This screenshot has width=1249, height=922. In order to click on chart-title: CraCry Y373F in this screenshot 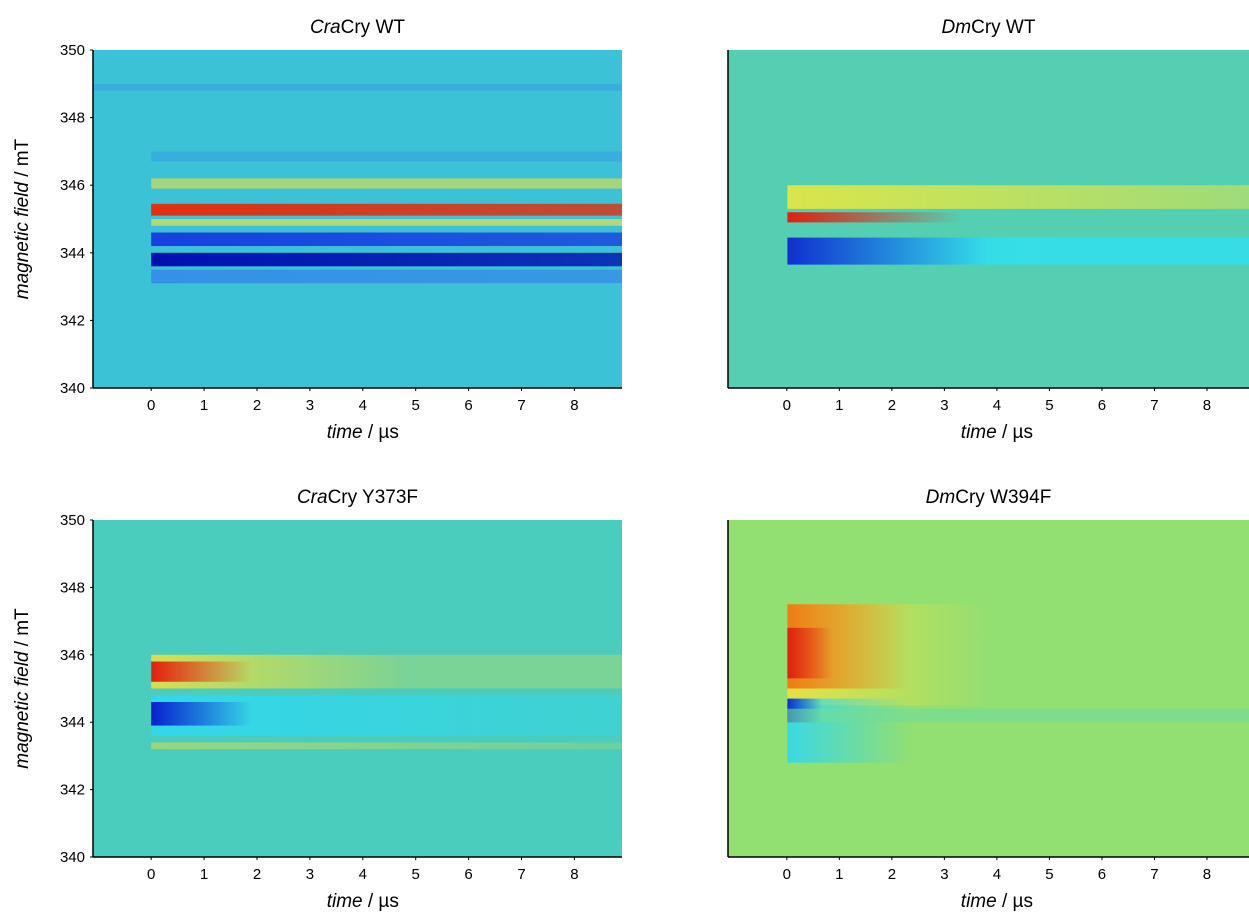, I will do `click(357, 497)`.